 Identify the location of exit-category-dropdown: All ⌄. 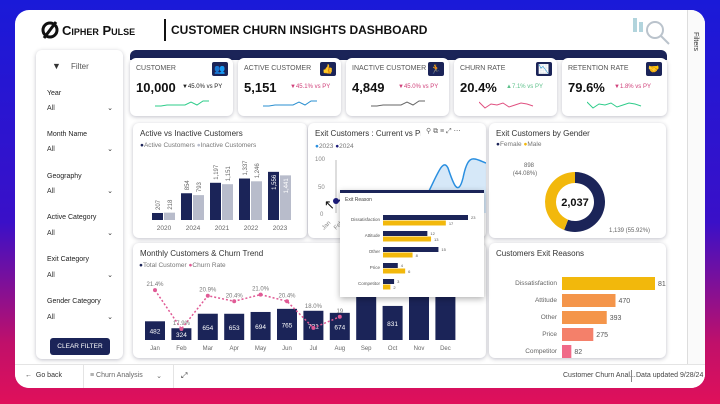
(80, 275).